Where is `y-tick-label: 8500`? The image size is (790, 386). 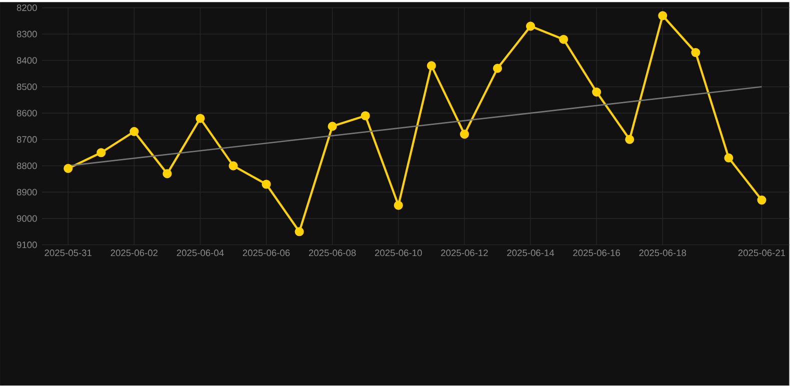
y-tick-label: 8500 is located at coordinates (26, 87).